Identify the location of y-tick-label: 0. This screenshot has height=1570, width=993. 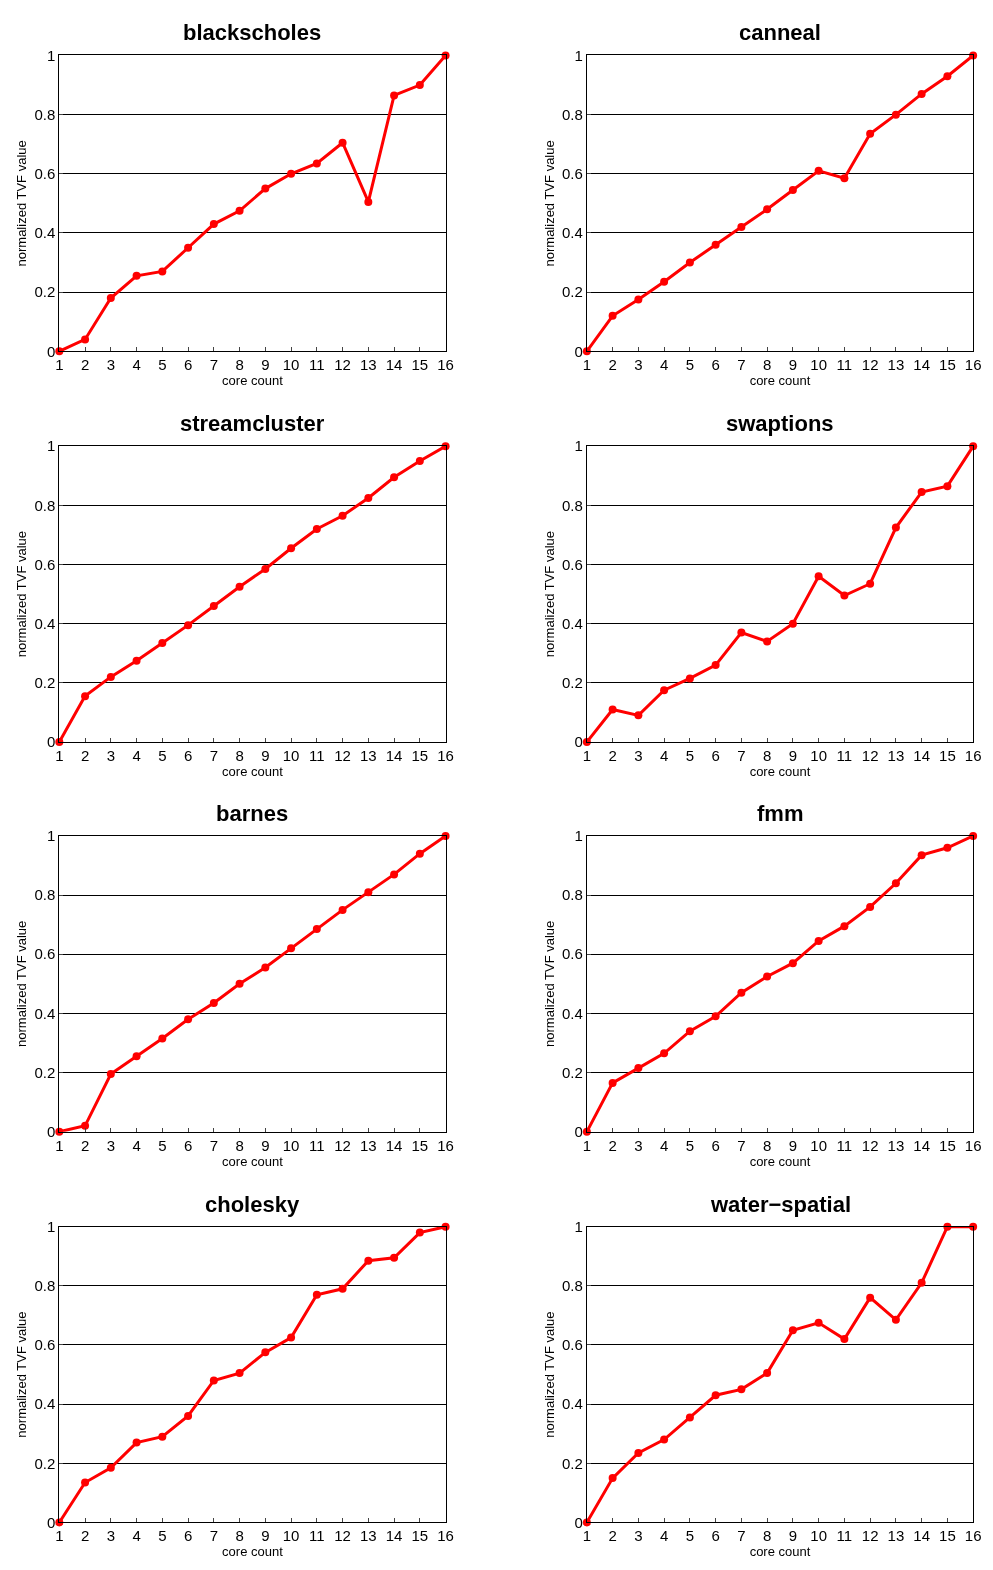
(51, 742).